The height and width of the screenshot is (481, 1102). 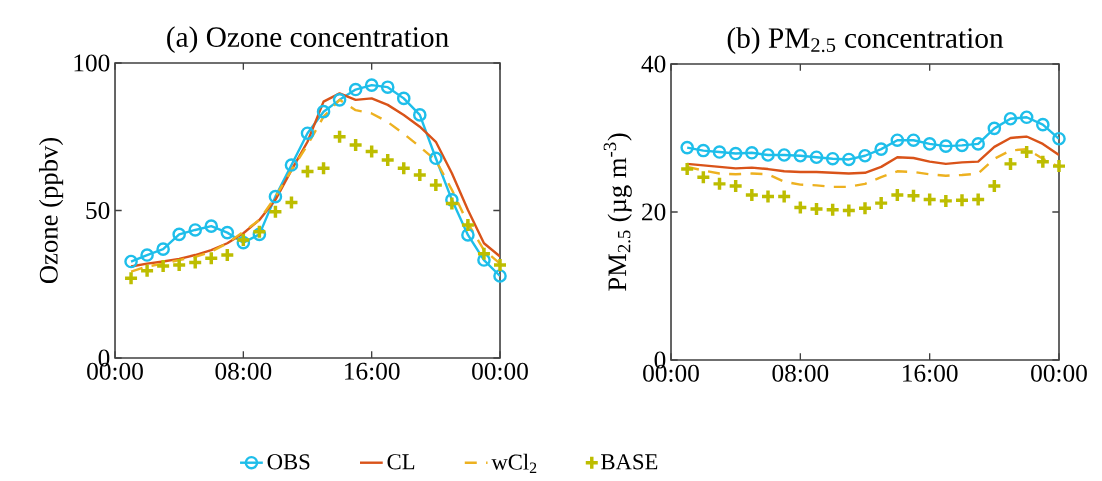 What do you see at coordinates (308, 39) in the screenshot?
I see `chart-title: (a) Ozone concentration` at bounding box center [308, 39].